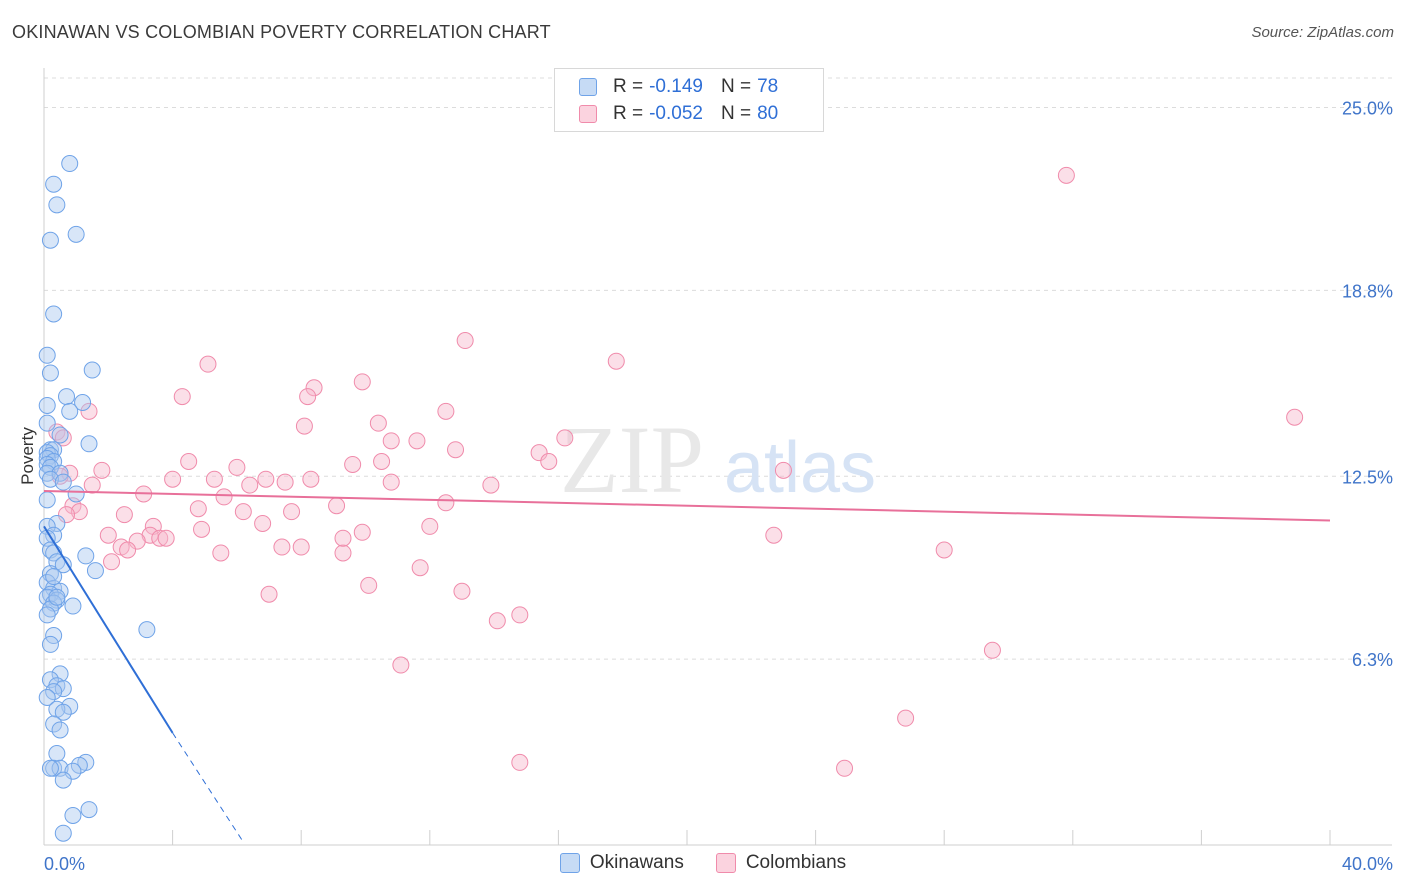 The width and height of the screenshot is (1406, 892). What do you see at coordinates (1322, 32) in the screenshot?
I see `chart-source: Source: ZipAtlas.com` at bounding box center [1322, 32].